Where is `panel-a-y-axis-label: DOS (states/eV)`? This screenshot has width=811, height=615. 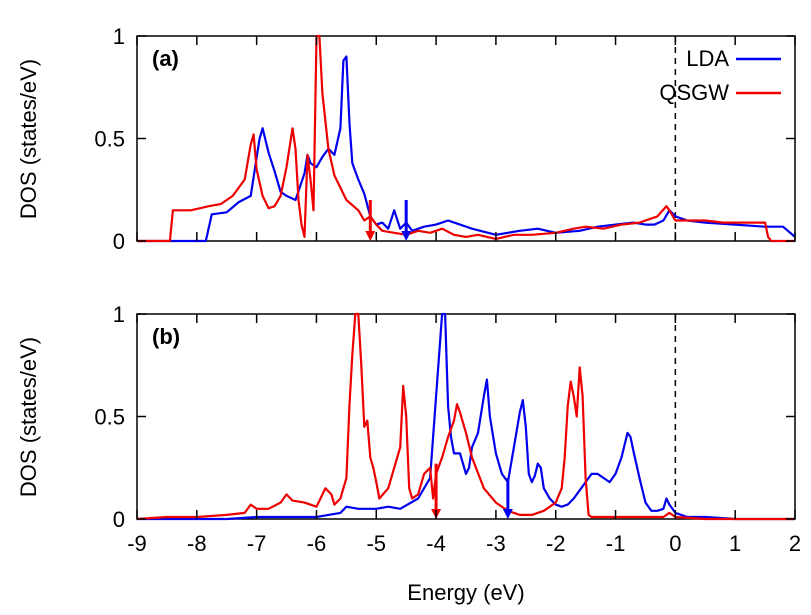
panel-a-y-axis-label: DOS (states/eV) is located at coordinates (28, 139).